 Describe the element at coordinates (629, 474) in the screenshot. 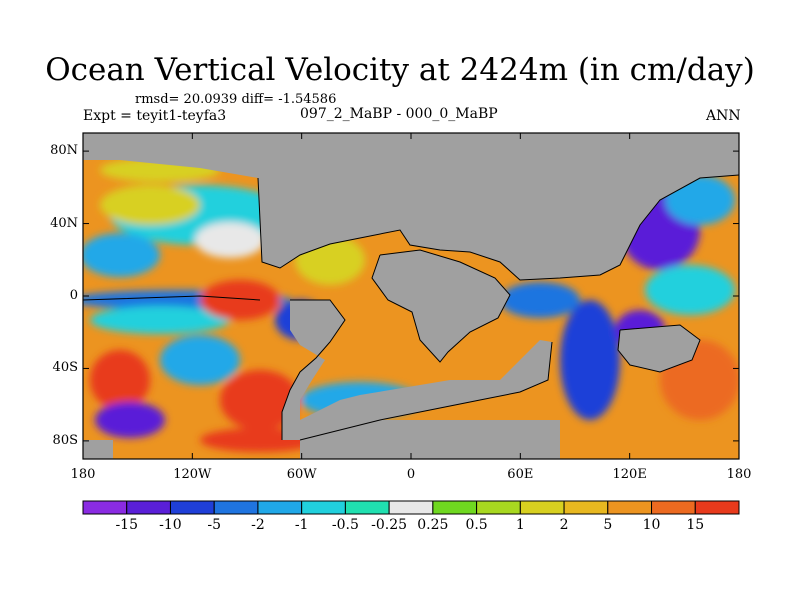

I see `lon-tick-label: 120E` at that location.